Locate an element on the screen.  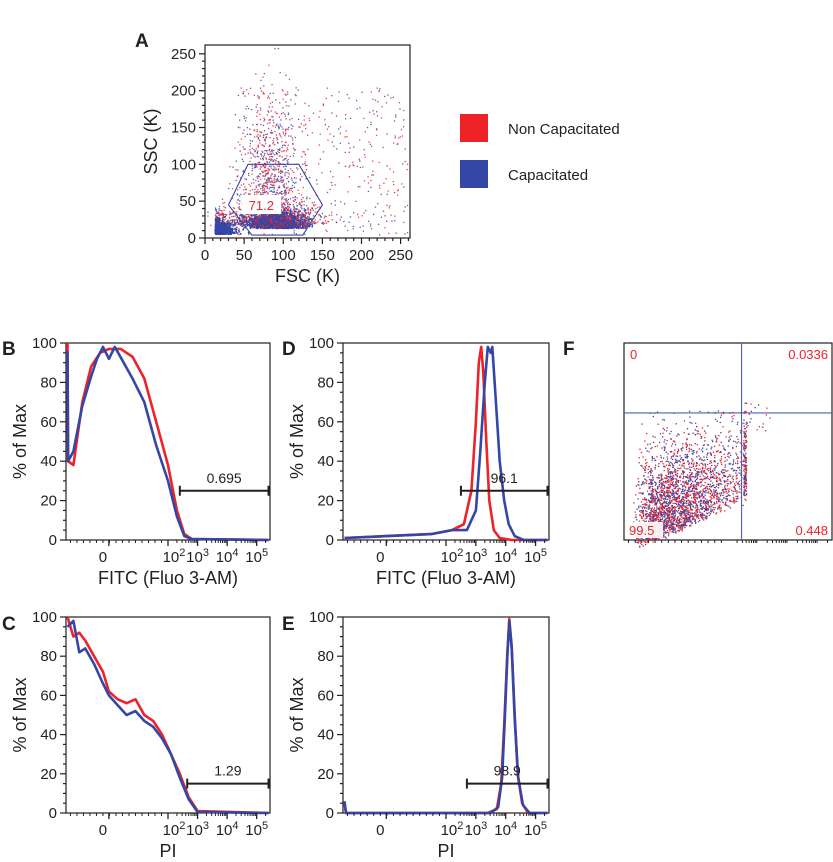
x-tick-label: 0 is located at coordinates (380, 557).